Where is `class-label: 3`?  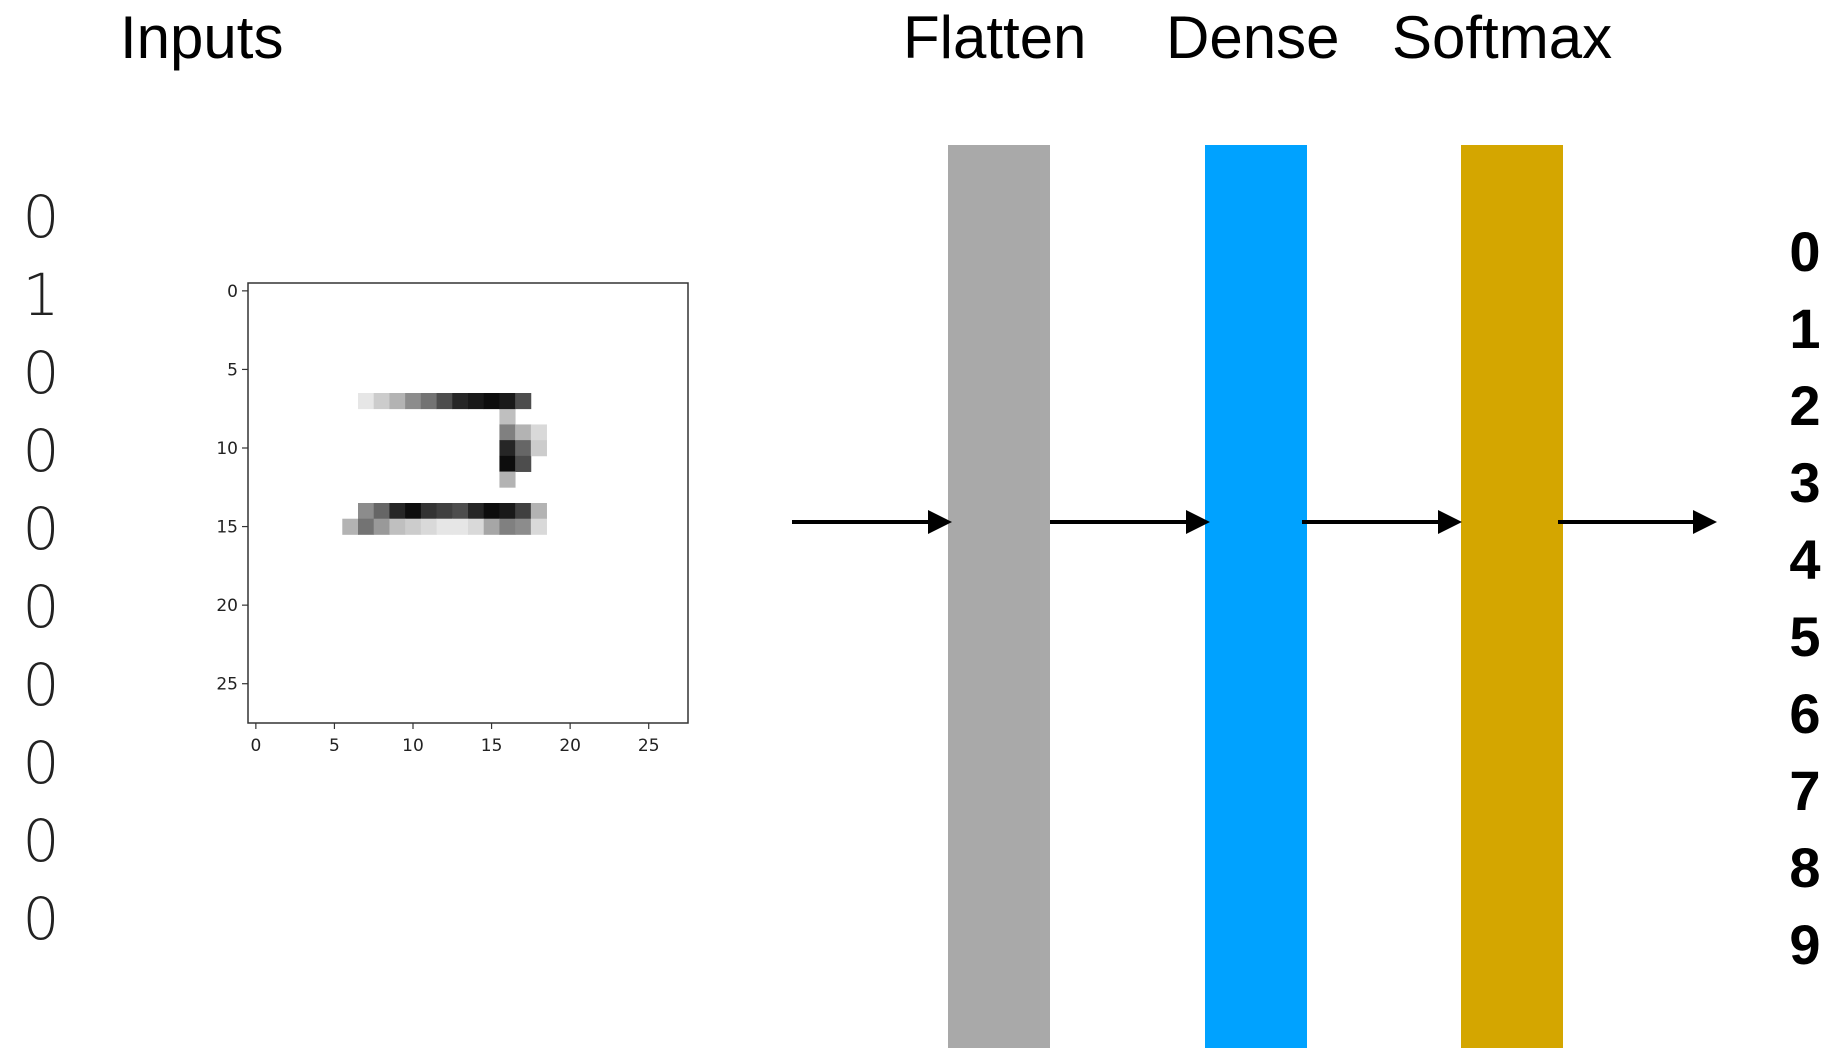 class-label: 3 is located at coordinates (1805, 482).